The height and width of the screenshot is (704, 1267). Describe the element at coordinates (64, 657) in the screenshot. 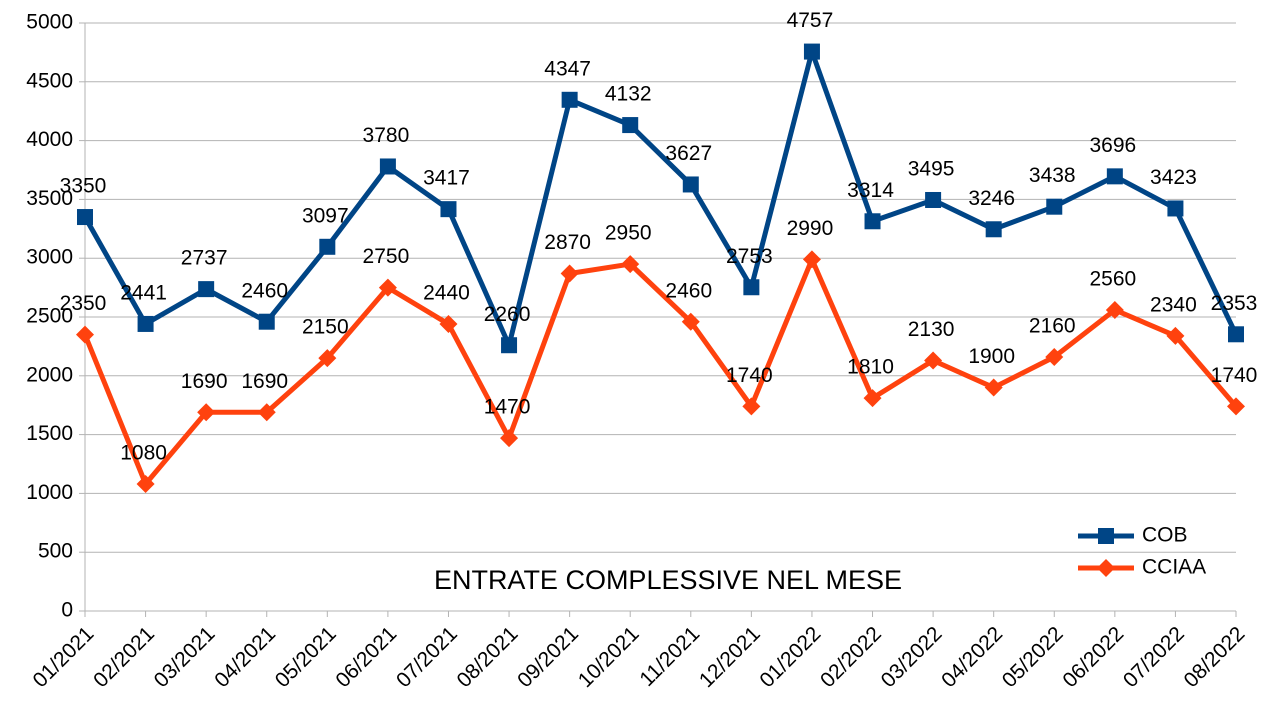

I see `x-tick-label: 01/2021` at that location.